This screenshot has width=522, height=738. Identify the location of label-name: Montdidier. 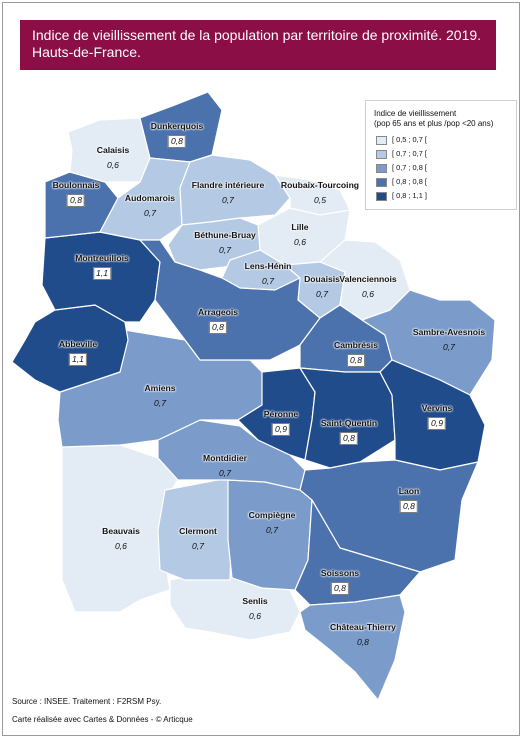
(225, 458).